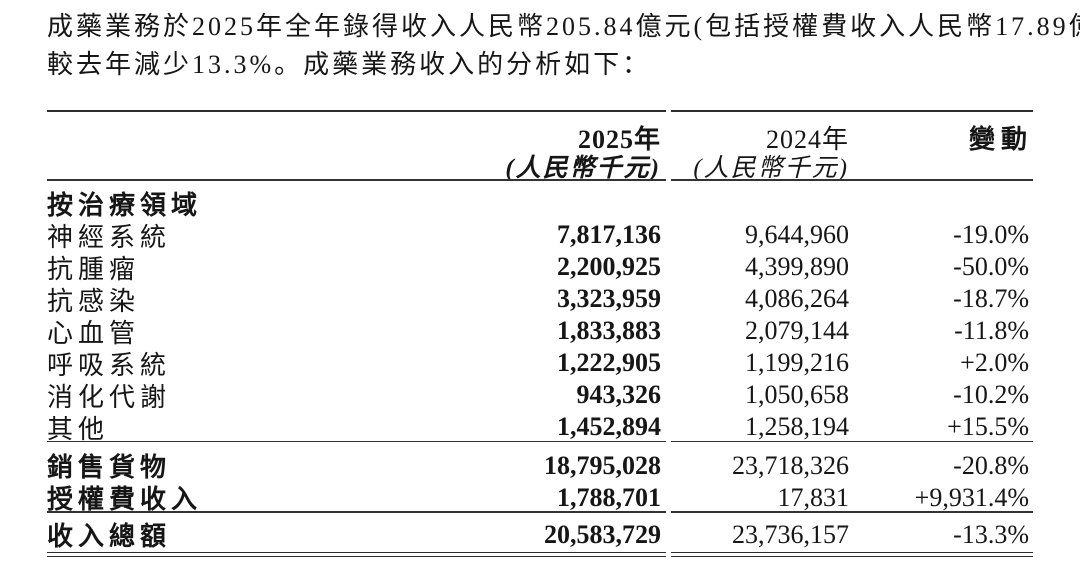  I want to click on table-row: 抗腫瘤 2,200,925 4,399,890 -50.0%, so click(540, 266).